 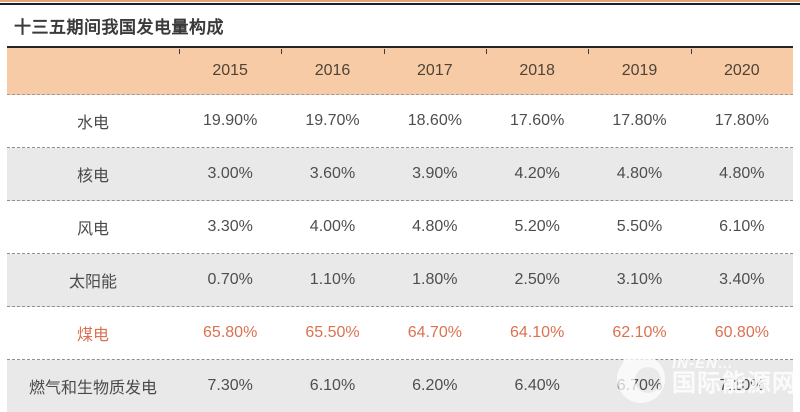 I want to click on value-cell: 3.10%, so click(x=639, y=279).